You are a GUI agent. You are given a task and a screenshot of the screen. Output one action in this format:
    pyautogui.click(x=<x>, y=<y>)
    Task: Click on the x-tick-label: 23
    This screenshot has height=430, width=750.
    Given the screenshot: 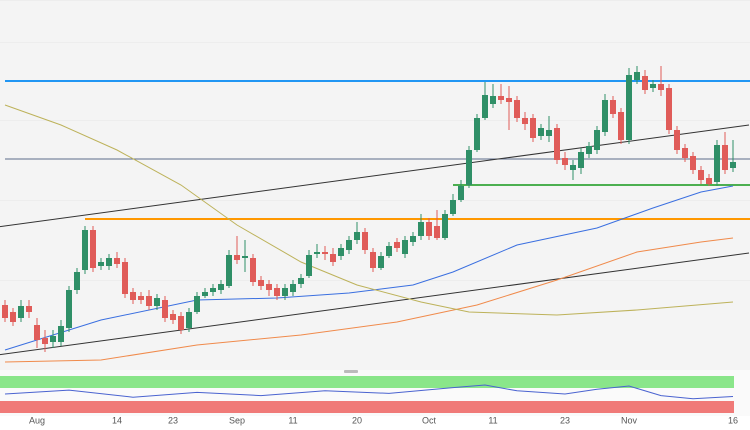 What is the action you would take?
    pyautogui.click(x=565, y=420)
    